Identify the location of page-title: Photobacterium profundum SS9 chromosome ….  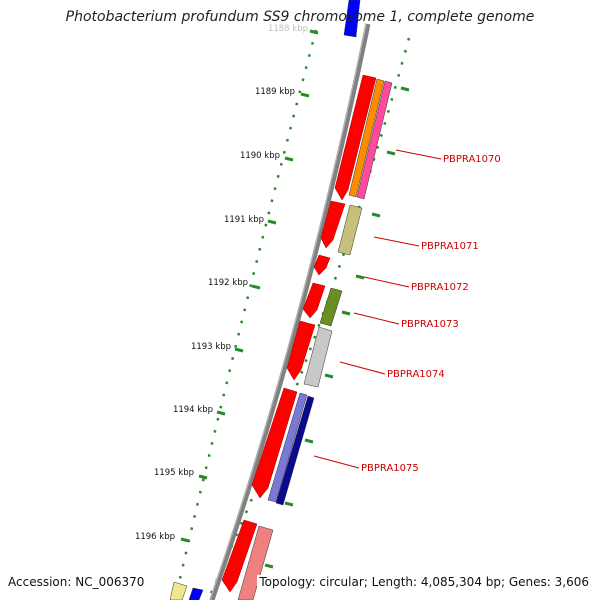
(300, 17).